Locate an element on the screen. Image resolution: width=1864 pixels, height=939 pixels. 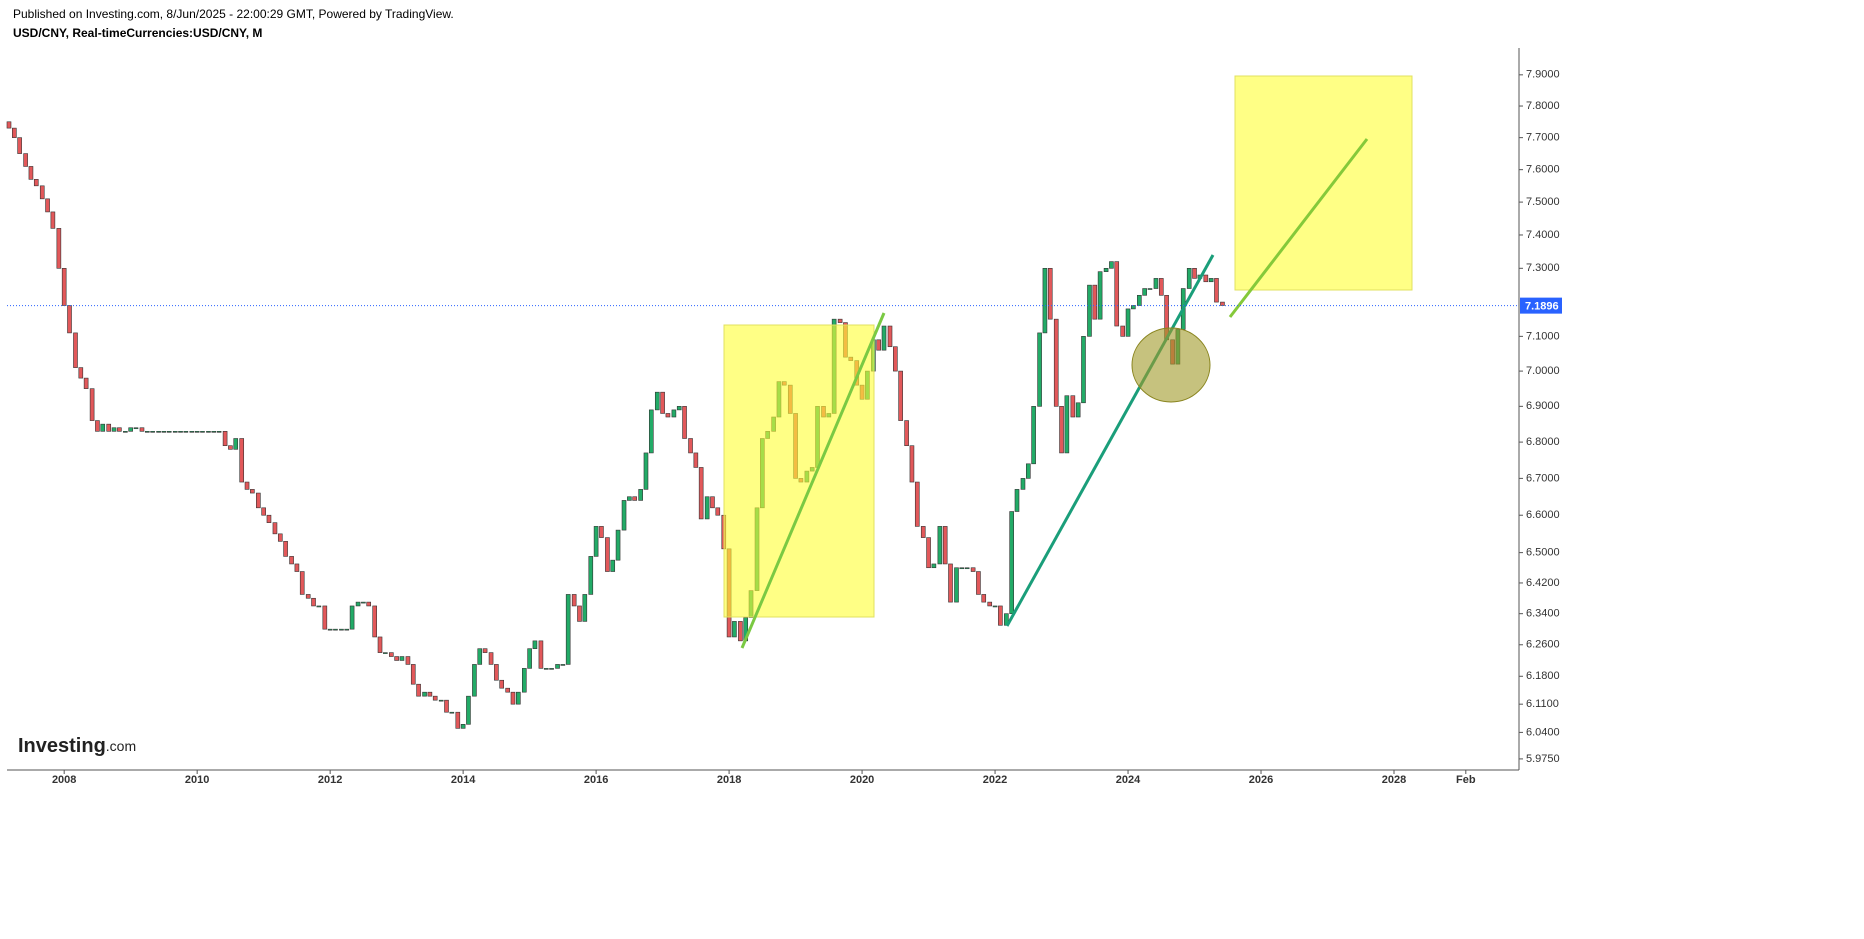
x-tick-label: 2008 is located at coordinates (64, 780).